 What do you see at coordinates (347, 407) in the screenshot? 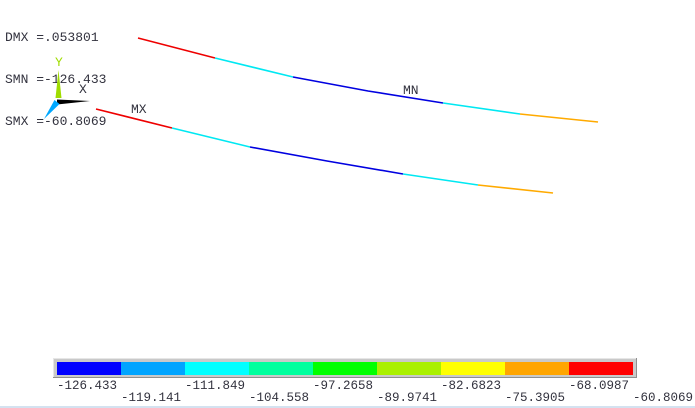
I see `window-bottom-edge` at bounding box center [347, 407].